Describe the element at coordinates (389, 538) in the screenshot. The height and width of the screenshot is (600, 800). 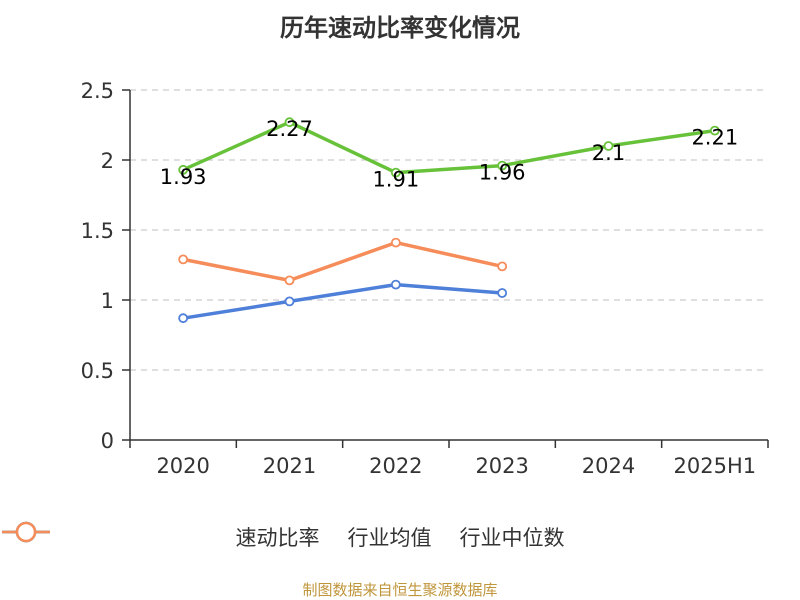
I see `legend-label: 行业均值` at that location.